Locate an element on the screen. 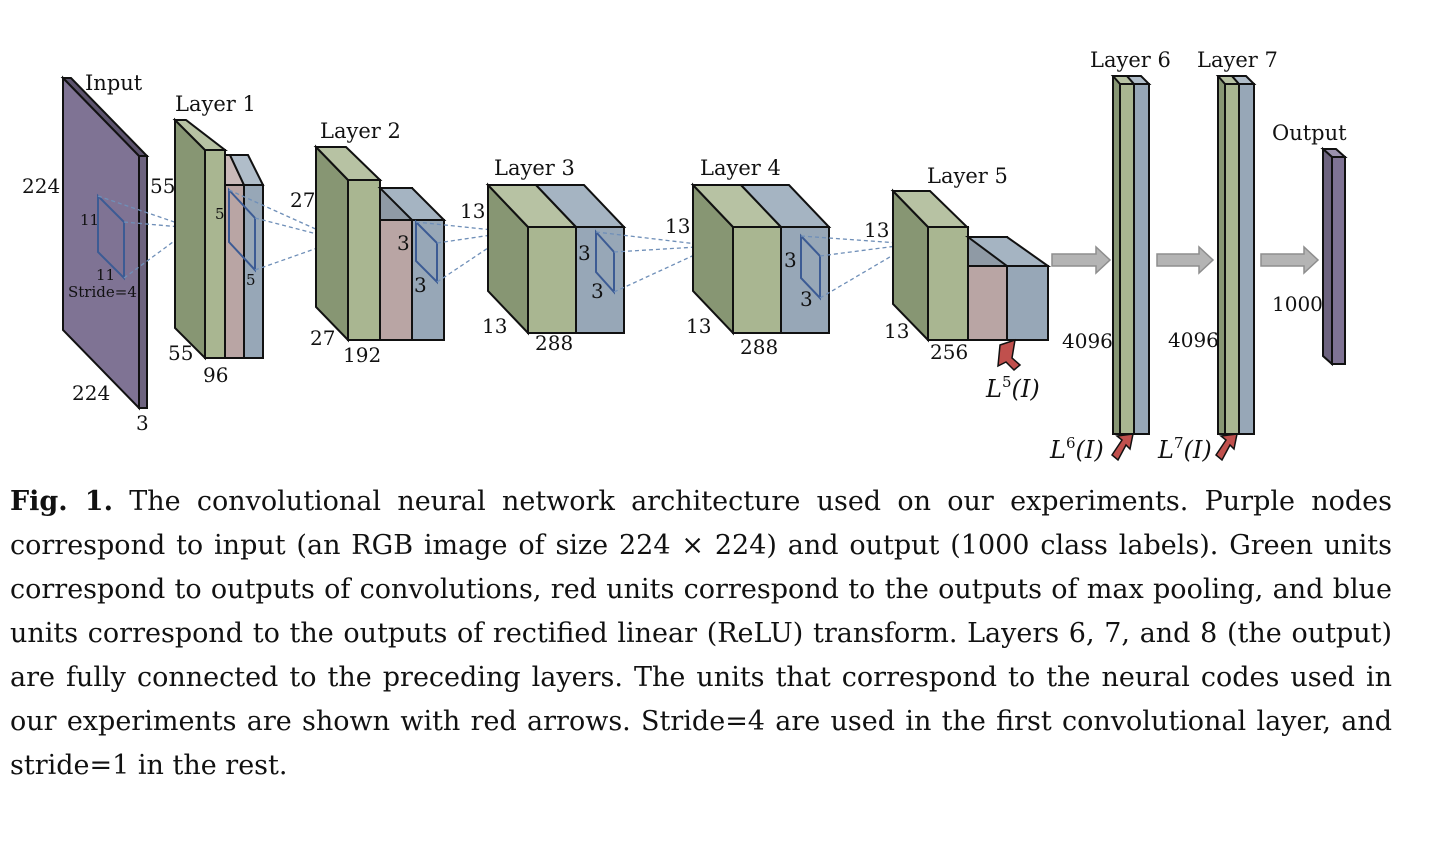 The width and height of the screenshot is (1429, 863). layer6-block is located at coordinates (1131, 255).